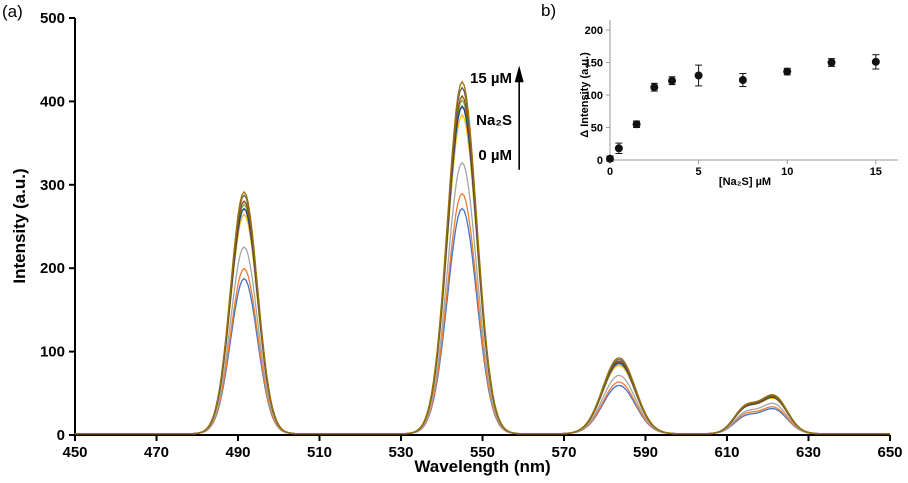 The image size is (908, 483). I want to click on main-x-tick-label: 490, so click(237, 452).